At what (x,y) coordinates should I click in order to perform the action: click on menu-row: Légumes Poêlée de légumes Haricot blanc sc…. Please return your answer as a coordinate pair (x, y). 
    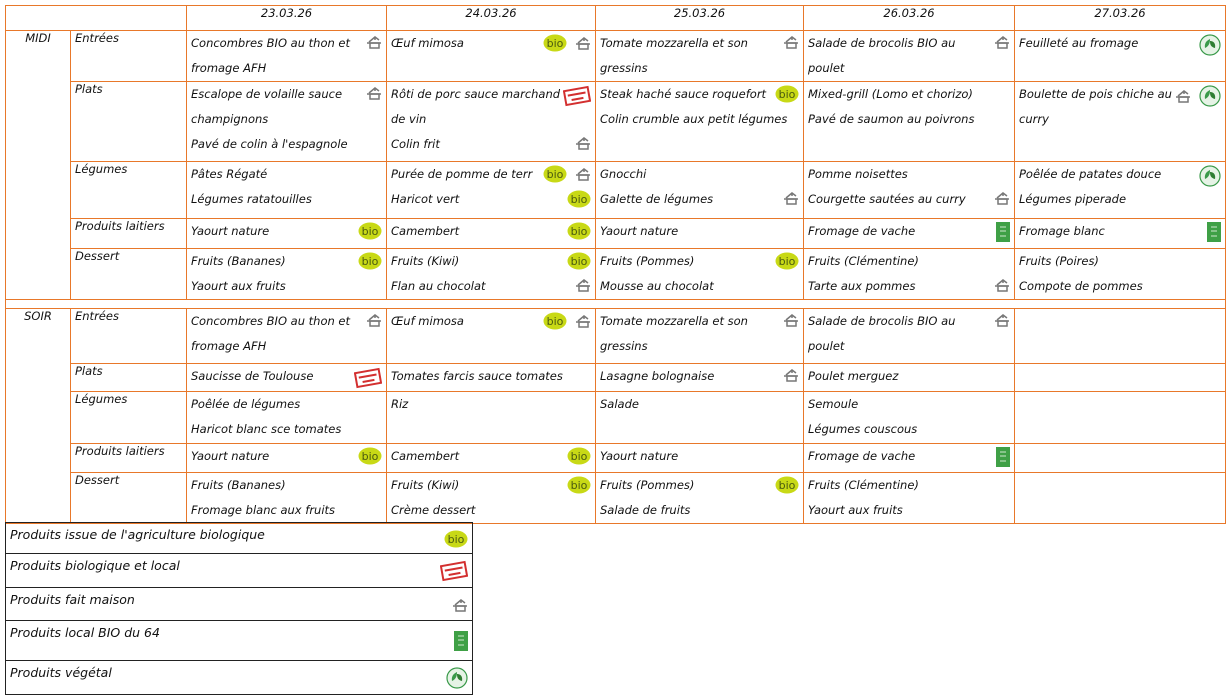
    Looking at the image, I should click on (616, 417).